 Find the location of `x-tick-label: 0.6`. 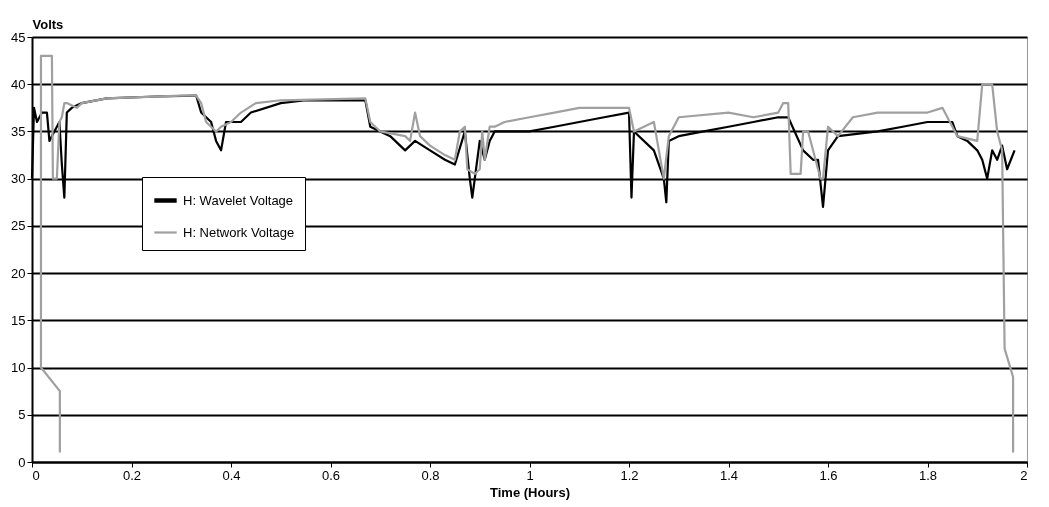

x-tick-label: 0.6 is located at coordinates (331, 475).